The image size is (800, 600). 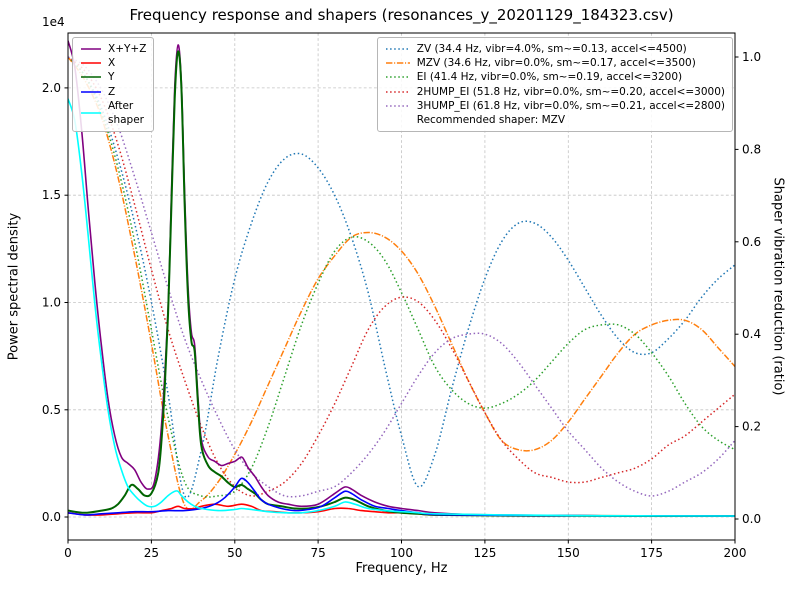 What do you see at coordinates (651, 553) in the screenshot?
I see `x-tick-label: 175` at bounding box center [651, 553].